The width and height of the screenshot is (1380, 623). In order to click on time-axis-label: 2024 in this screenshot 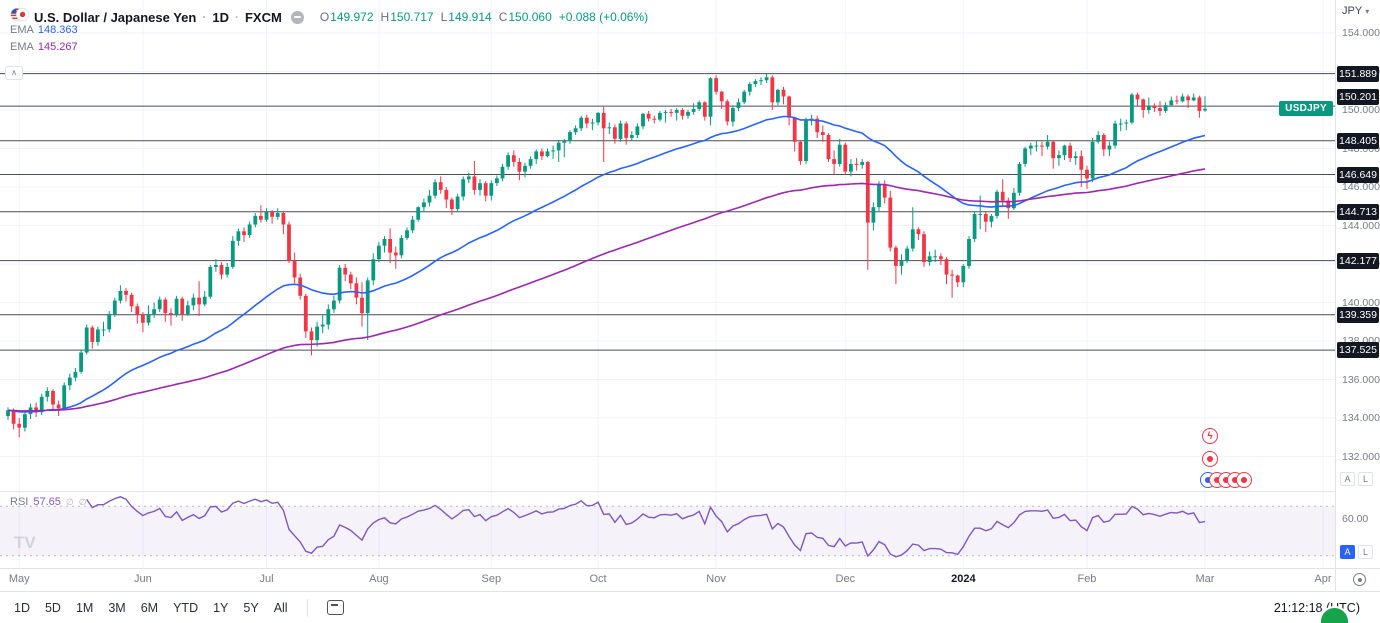, I will do `click(963, 579)`.